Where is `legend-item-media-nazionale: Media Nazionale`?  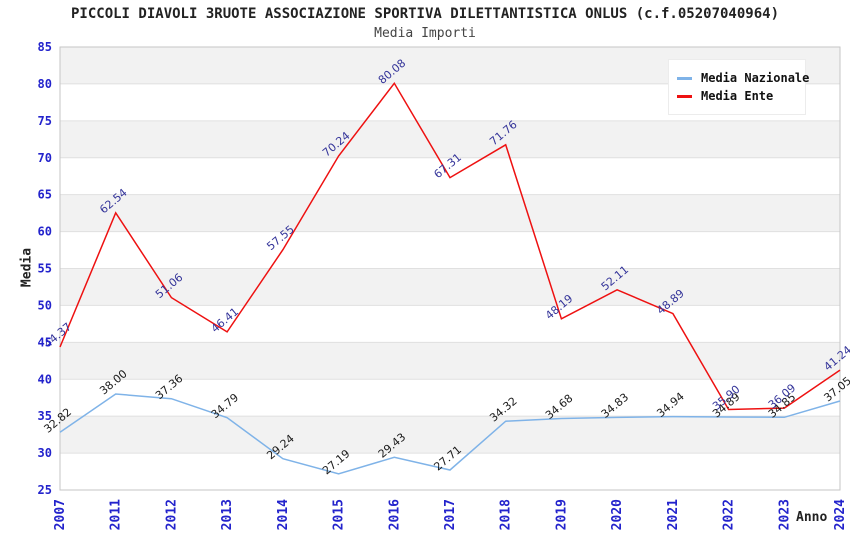 legend-item-media-nazionale: Media Nazionale is located at coordinates (743, 78).